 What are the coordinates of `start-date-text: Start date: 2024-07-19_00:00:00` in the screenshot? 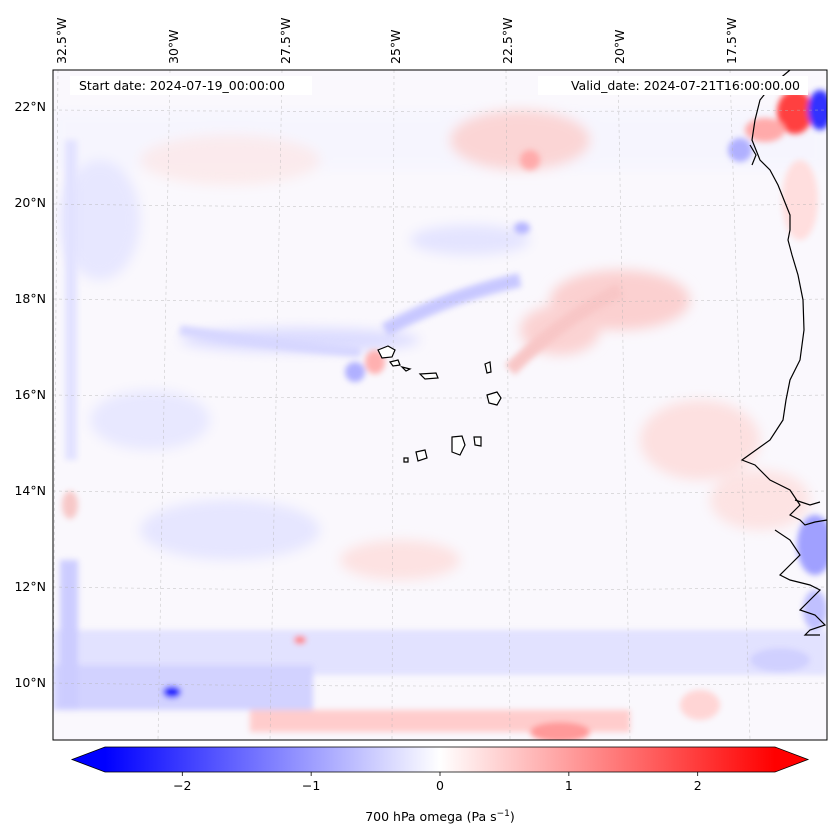 It's located at (182, 85).